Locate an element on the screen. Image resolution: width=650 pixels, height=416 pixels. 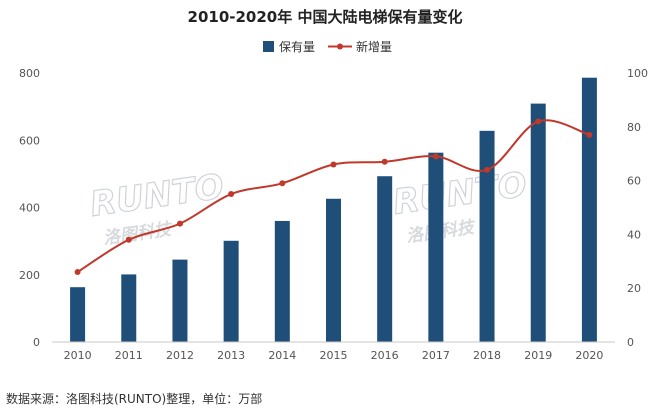
y-right-tick-label: 20 is located at coordinates (634, 288).